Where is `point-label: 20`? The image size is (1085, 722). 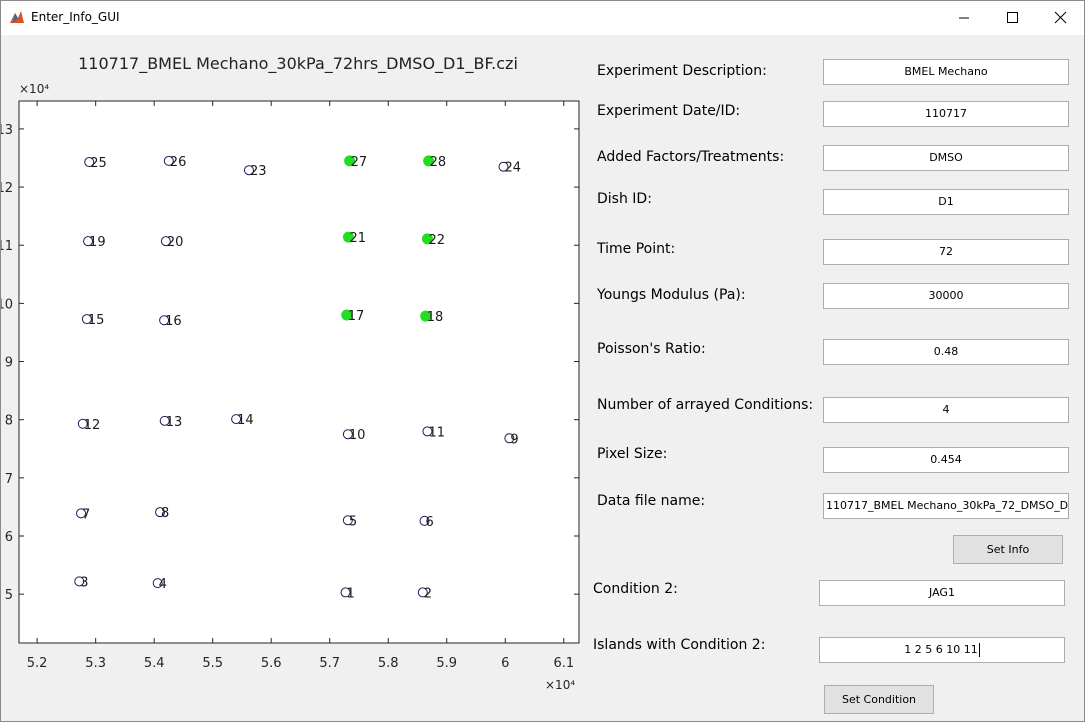
point-label: 20 is located at coordinates (175, 242).